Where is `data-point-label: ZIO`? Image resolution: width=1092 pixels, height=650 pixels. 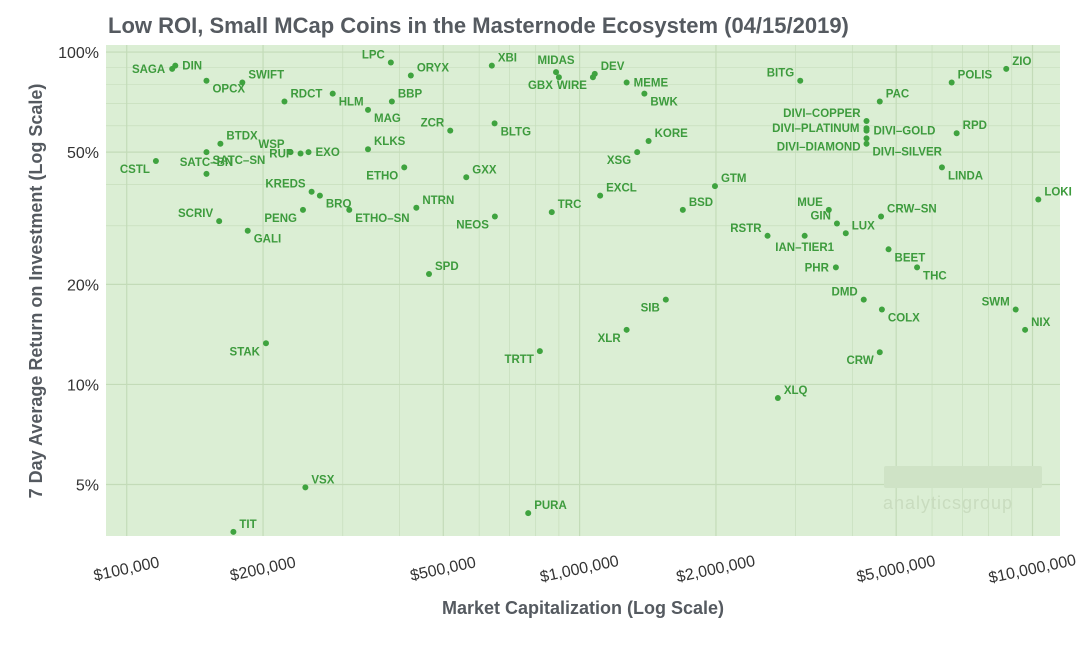 data-point-label: ZIO is located at coordinates (1021, 62).